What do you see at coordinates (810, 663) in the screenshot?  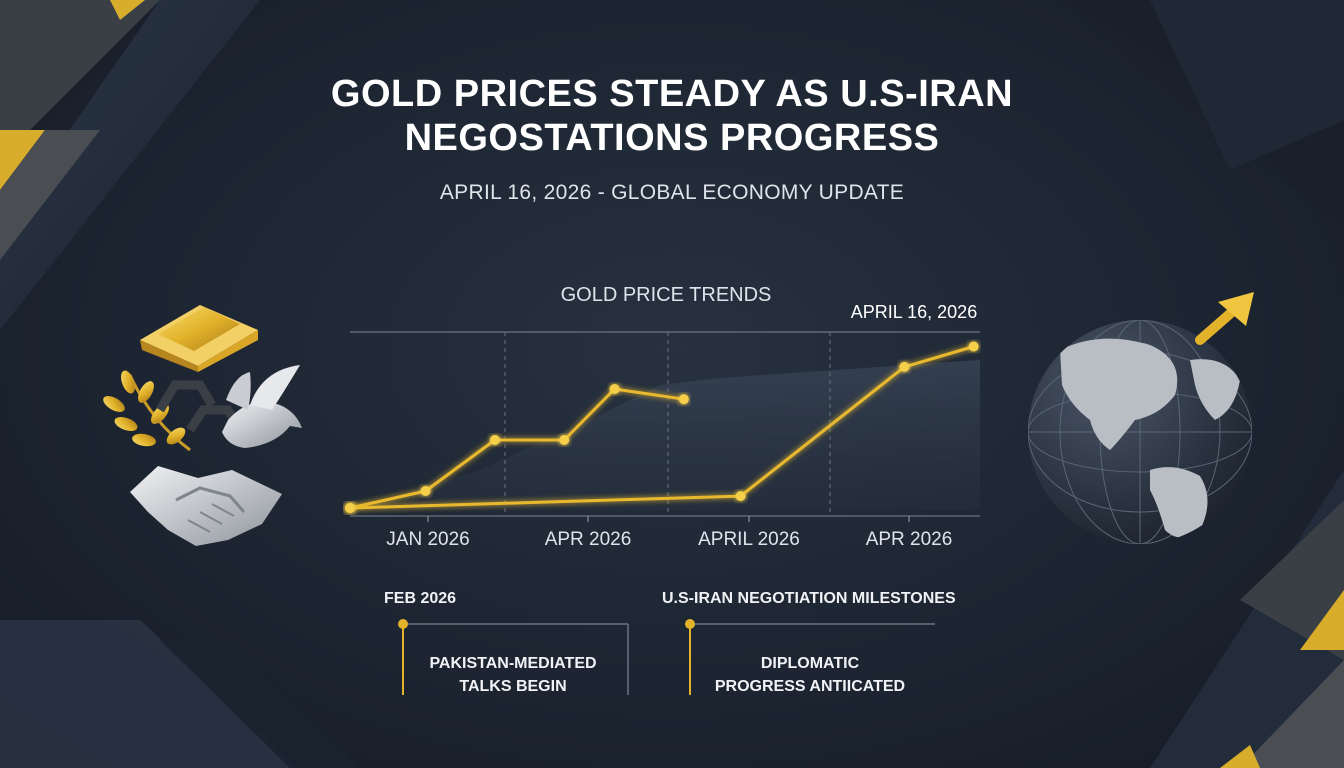 I see `timeline-right-event-line1: DIPLOMATIC` at bounding box center [810, 663].